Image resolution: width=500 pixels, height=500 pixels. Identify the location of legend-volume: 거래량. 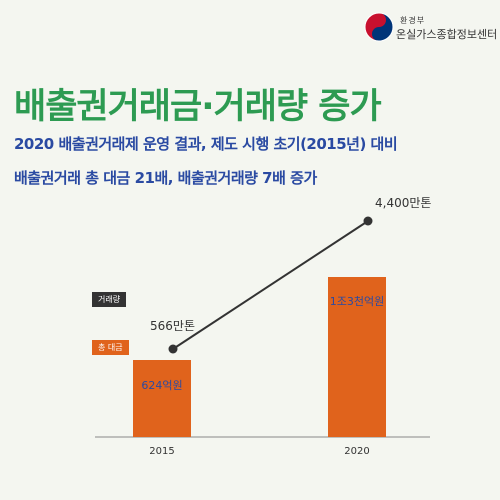
(109, 299).